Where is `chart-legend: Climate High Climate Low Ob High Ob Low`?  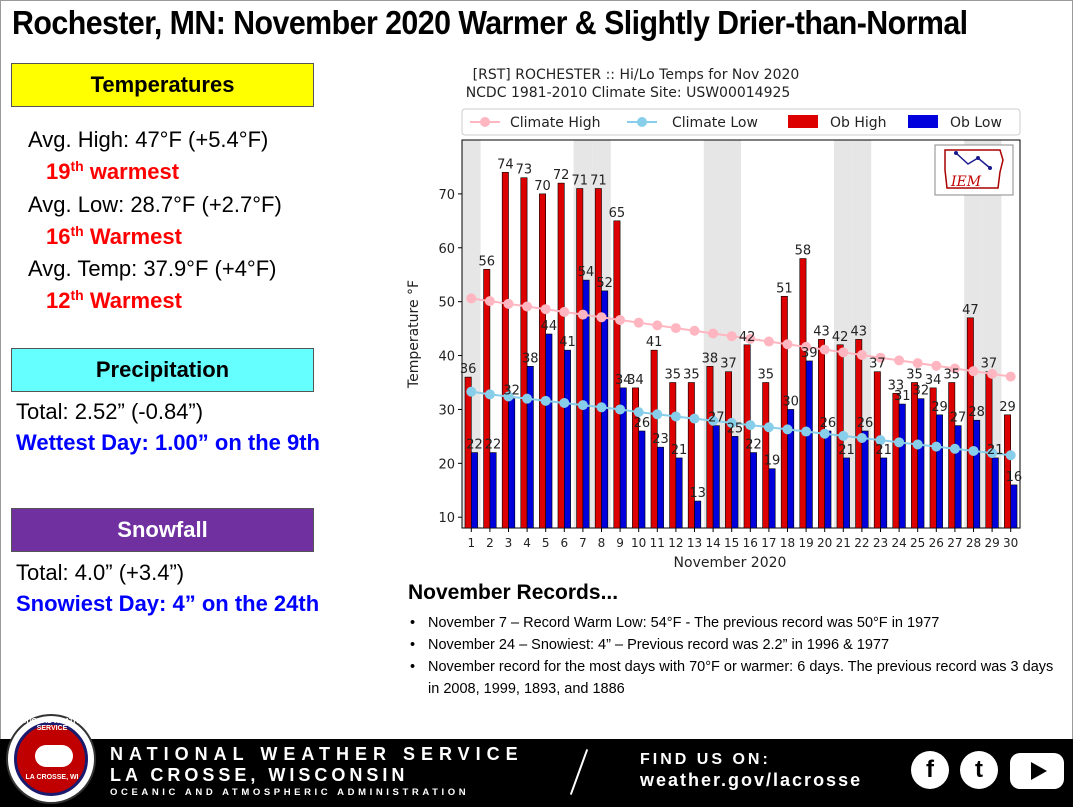
chart-legend: Climate High Climate Low Ob High Ob Low is located at coordinates (741, 122).